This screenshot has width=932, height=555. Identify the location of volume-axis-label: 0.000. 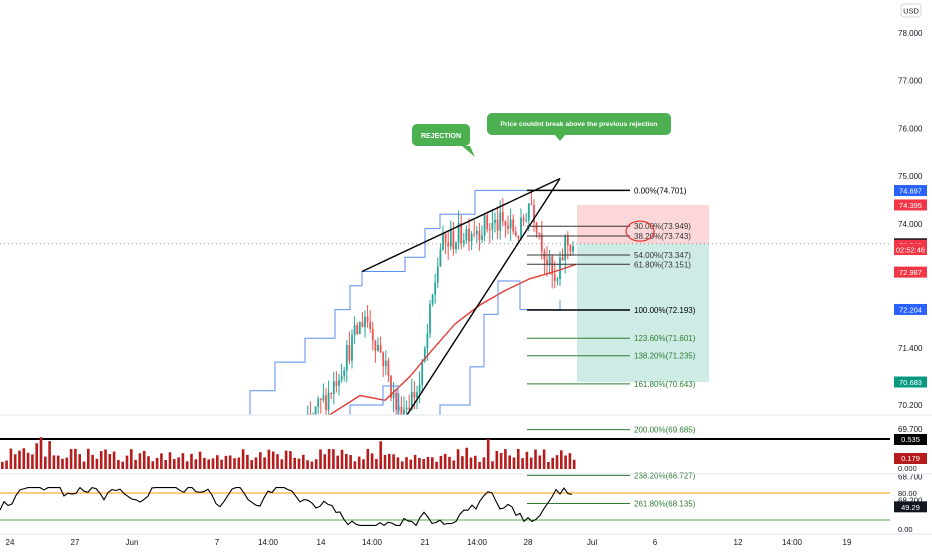
(907, 468).